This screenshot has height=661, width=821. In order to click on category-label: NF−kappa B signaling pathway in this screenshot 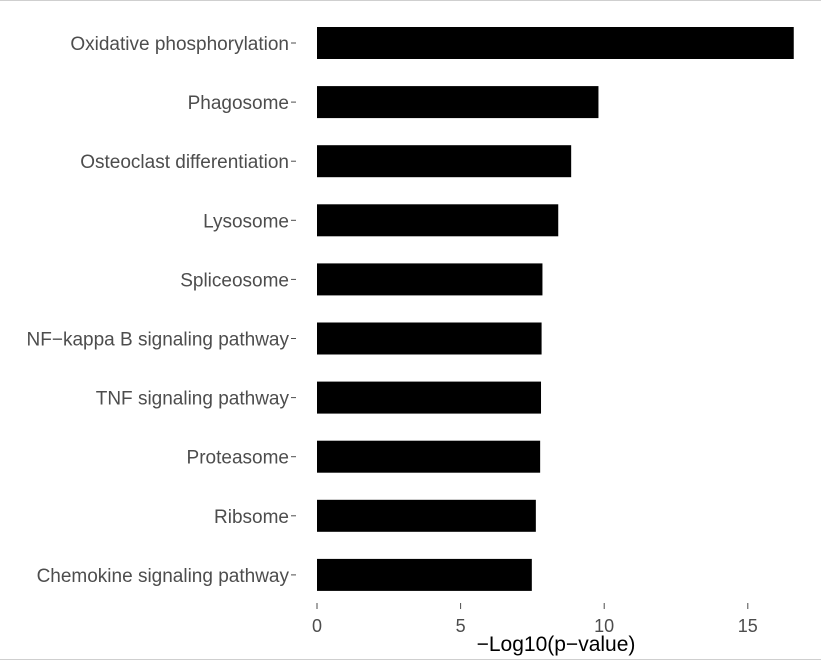, I will do `click(158, 340)`.